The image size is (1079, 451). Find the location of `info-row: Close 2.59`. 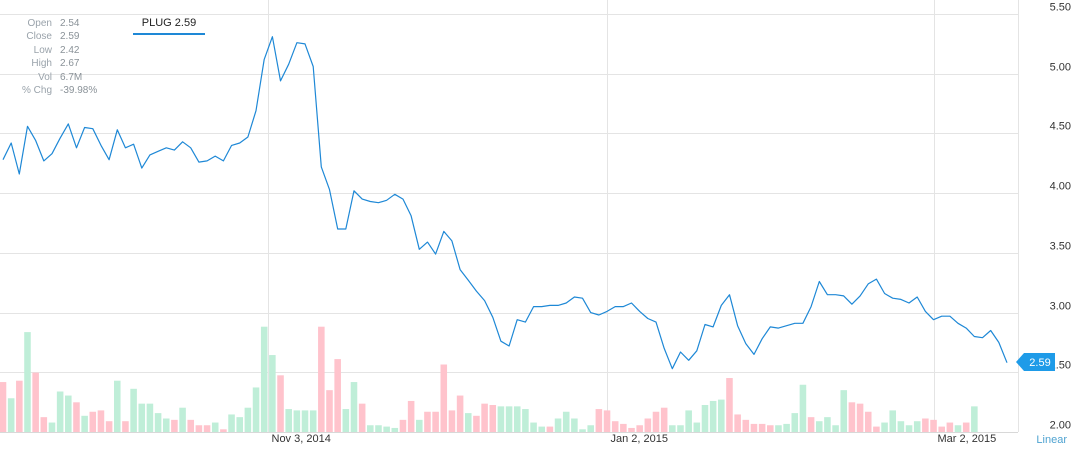

info-row: Close 2.59 is located at coordinates (51, 36).